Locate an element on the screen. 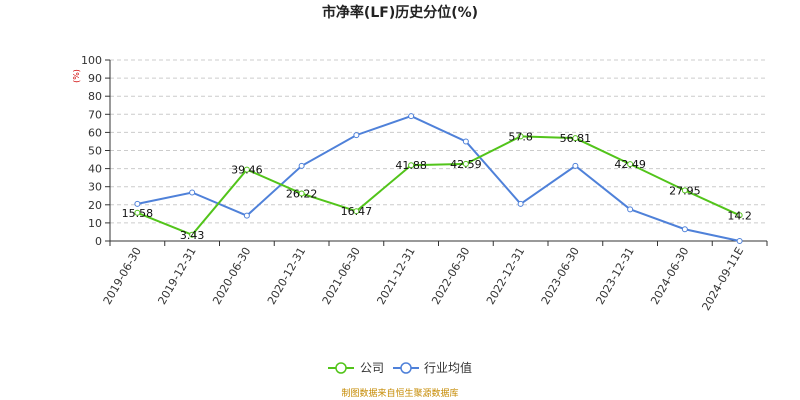 The image size is (800, 400). legend-item-0: 公司 is located at coordinates (356, 368).